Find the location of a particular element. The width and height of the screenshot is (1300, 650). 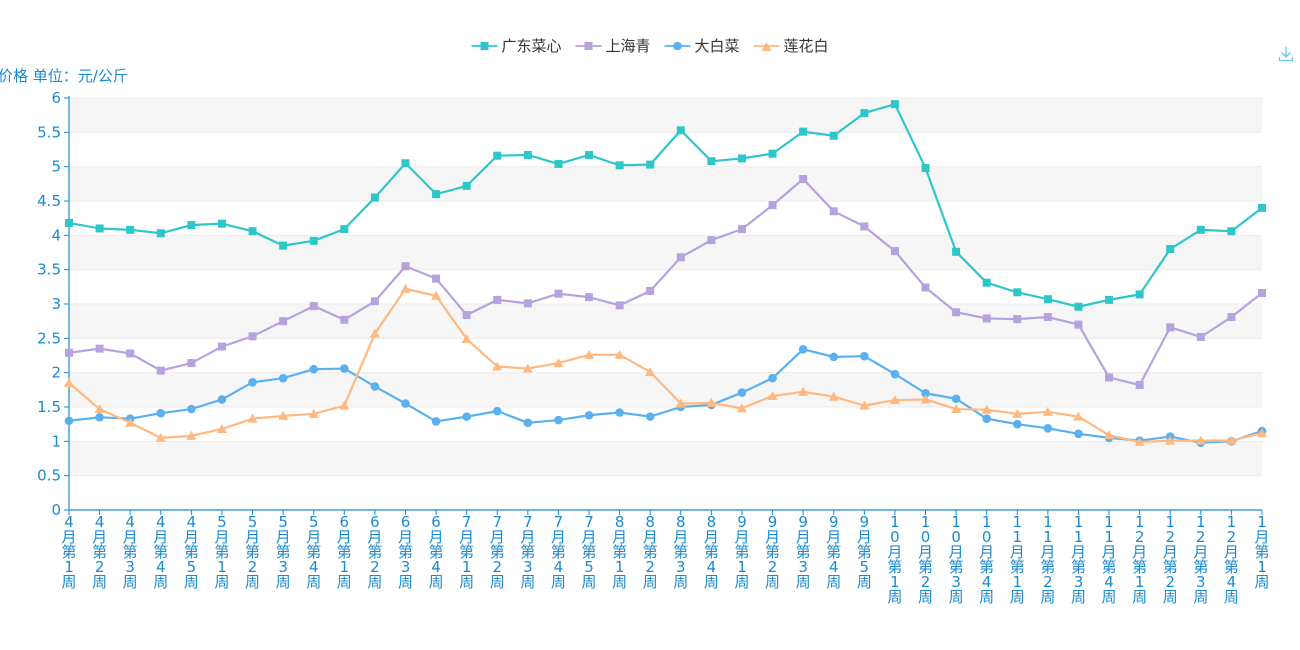

legend-item-3: 大白菜 is located at coordinates (702, 46).